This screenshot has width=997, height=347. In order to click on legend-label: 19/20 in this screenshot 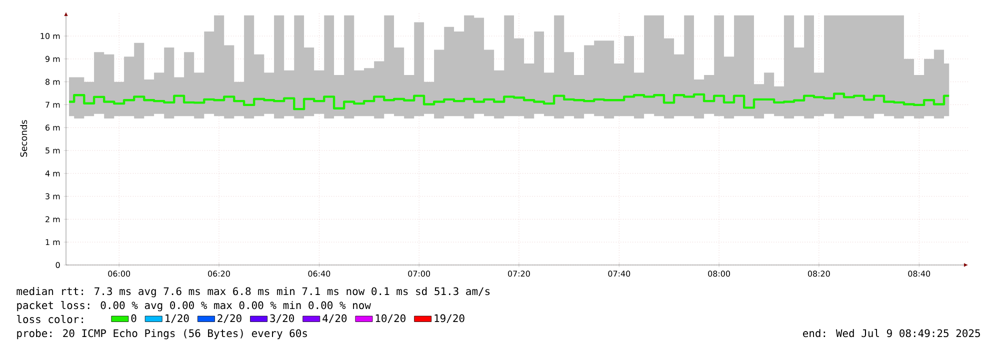, I will do `click(449, 318)`.